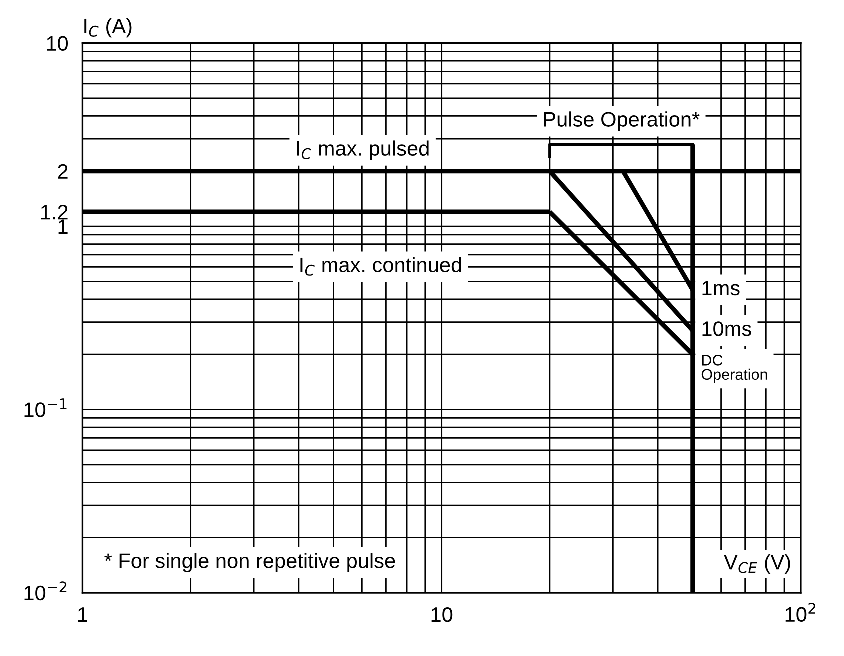  What do you see at coordinates (63, 227) in the screenshot?
I see `y-tick-label: 1` at bounding box center [63, 227].